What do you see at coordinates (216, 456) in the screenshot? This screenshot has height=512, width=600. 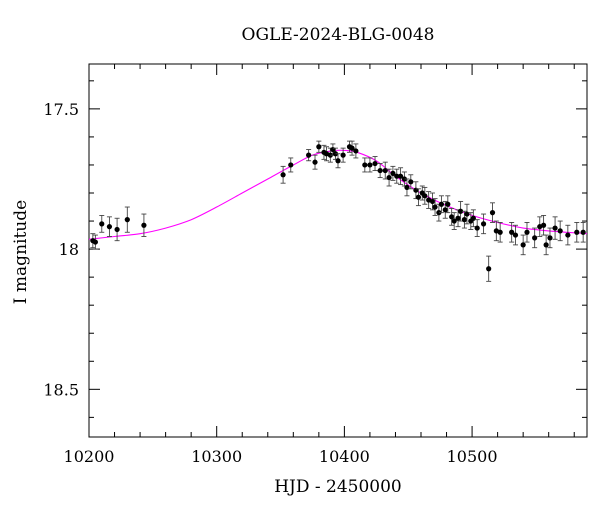 I see `x-tick-label: 10300` at bounding box center [216, 456].